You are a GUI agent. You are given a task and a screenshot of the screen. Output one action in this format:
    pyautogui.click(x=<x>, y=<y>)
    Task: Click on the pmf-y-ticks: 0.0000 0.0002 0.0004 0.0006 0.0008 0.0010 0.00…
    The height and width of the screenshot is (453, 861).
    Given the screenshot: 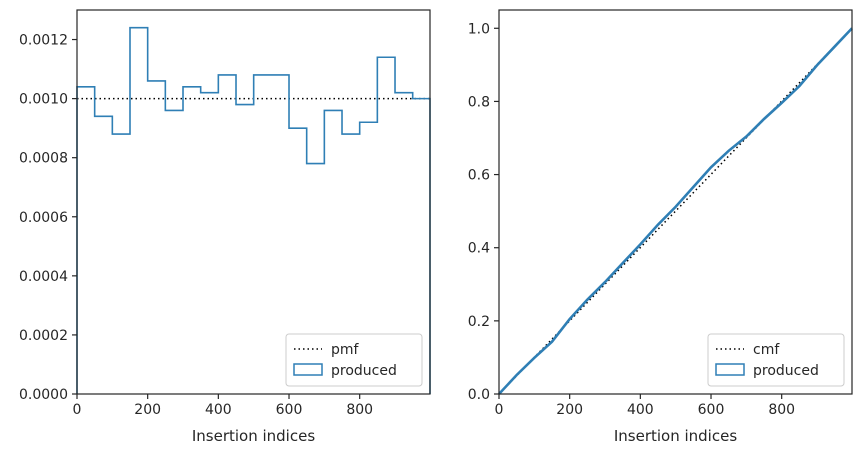 What is the action you would take?
    pyautogui.click(x=48, y=218)
    